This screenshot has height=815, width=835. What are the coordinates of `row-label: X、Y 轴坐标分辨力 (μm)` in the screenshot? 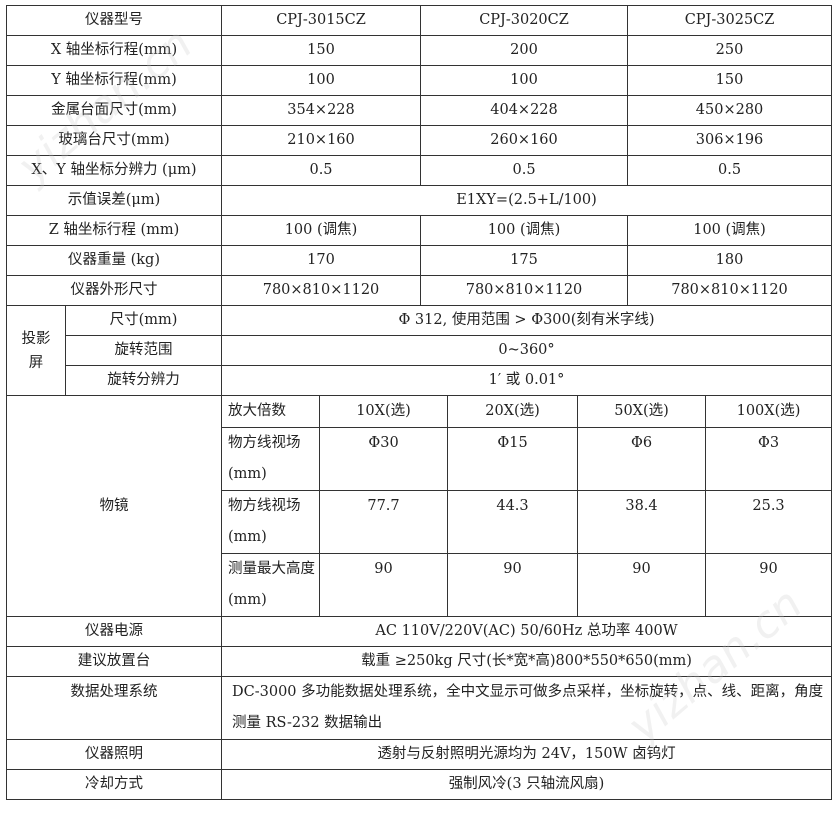 It's located at (114, 170).